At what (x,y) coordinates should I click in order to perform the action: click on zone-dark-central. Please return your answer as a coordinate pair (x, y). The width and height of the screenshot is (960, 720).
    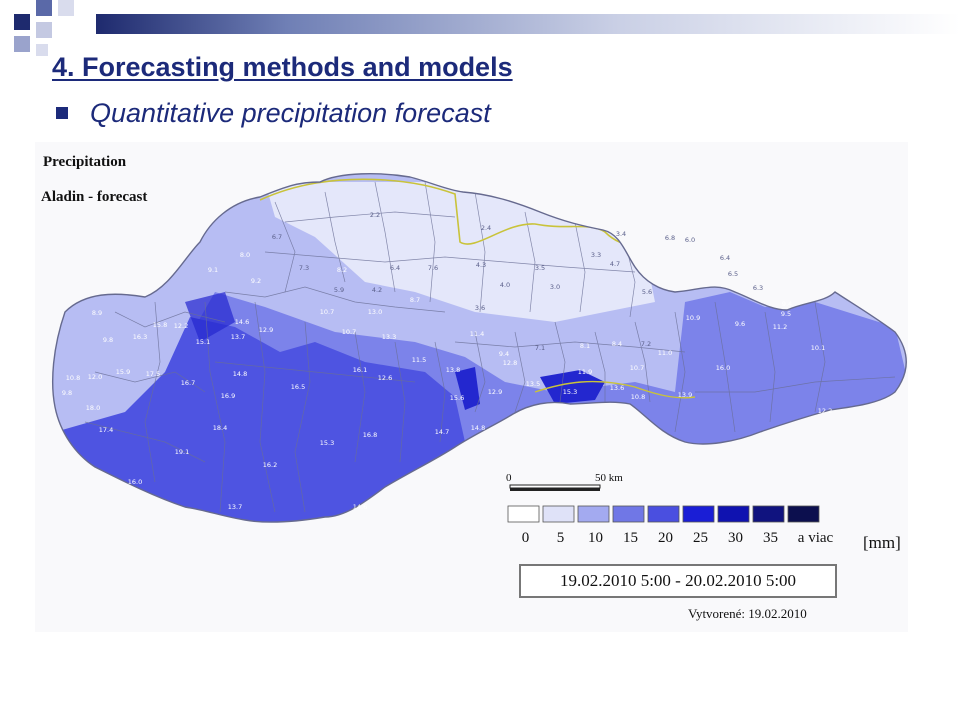
    Looking at the image, I should click on (467, 388).